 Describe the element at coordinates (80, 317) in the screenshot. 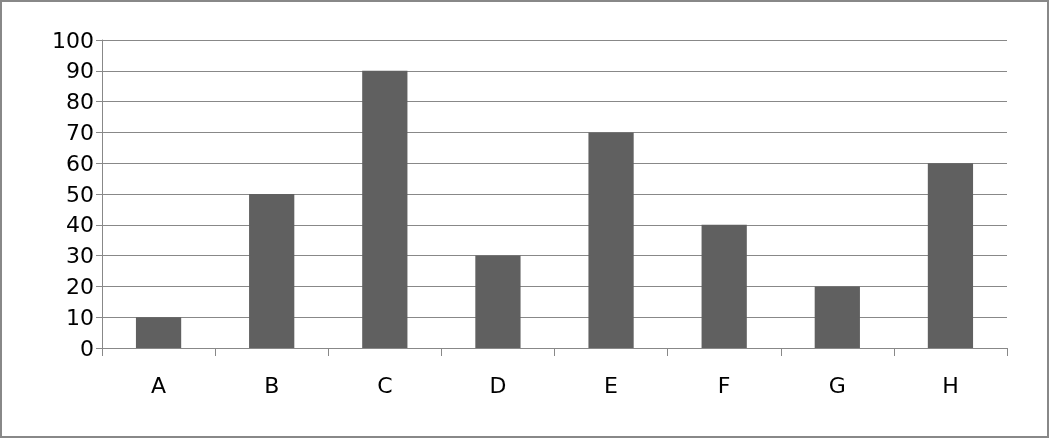

I see `y-tick-label: 10` at that location.